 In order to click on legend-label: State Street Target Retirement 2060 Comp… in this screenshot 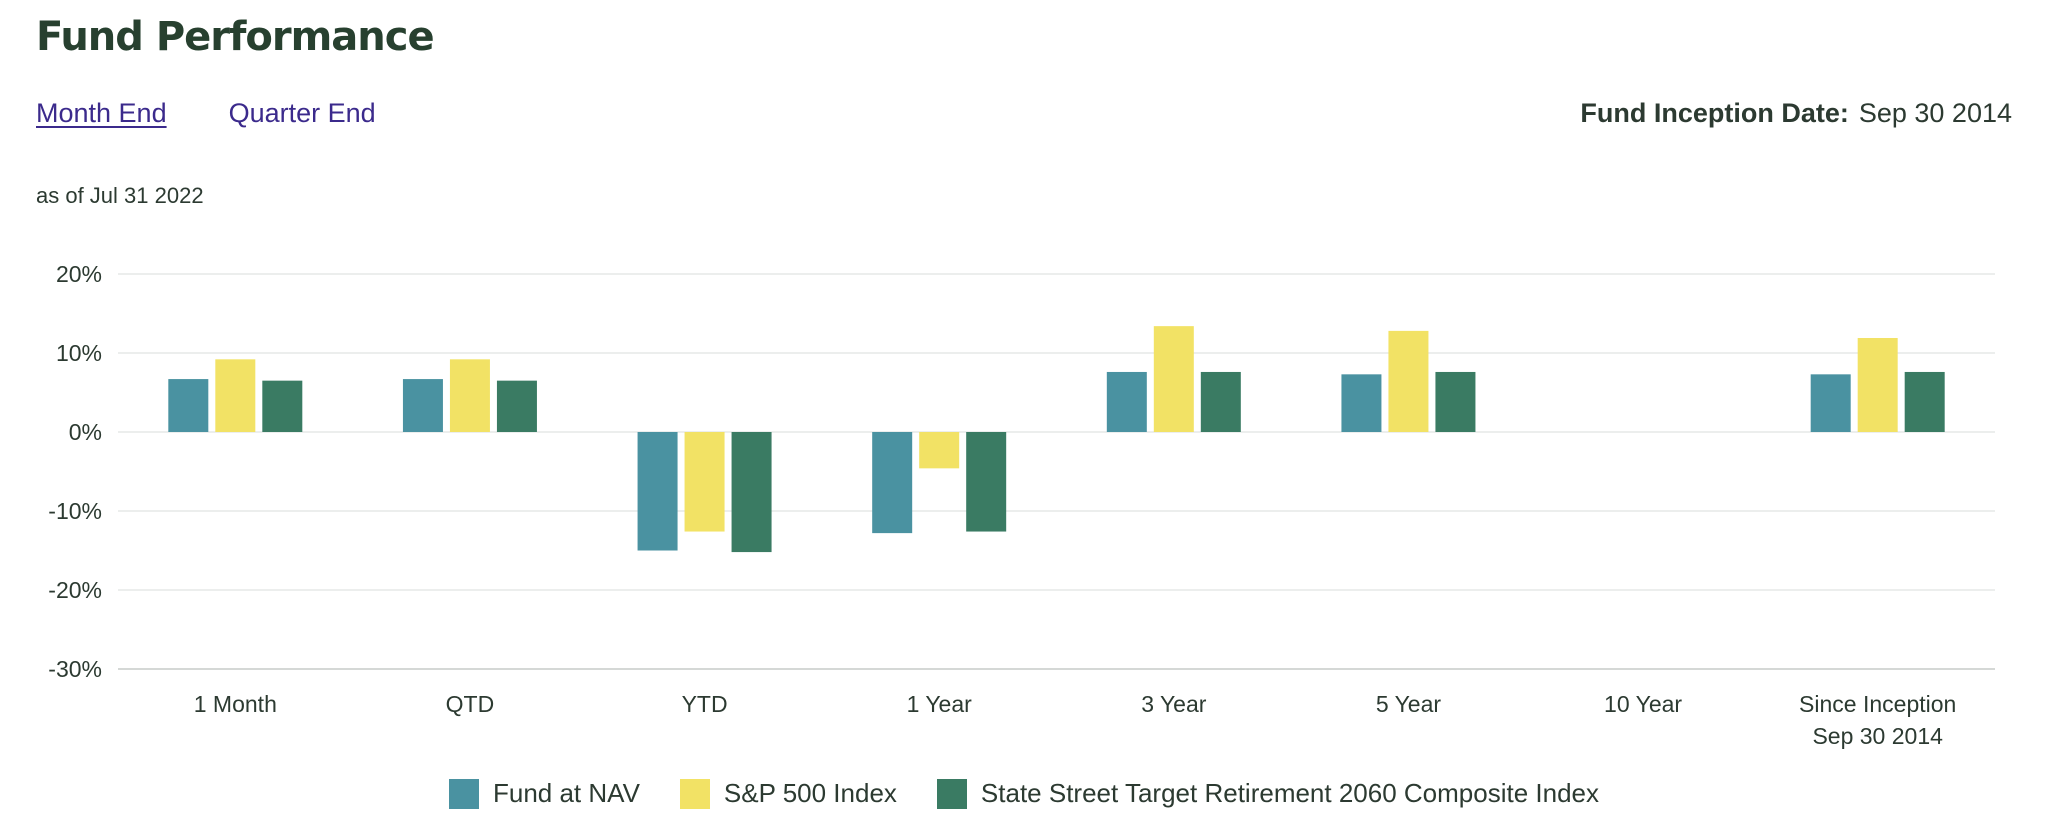, I will do `click(1290, 793)`.